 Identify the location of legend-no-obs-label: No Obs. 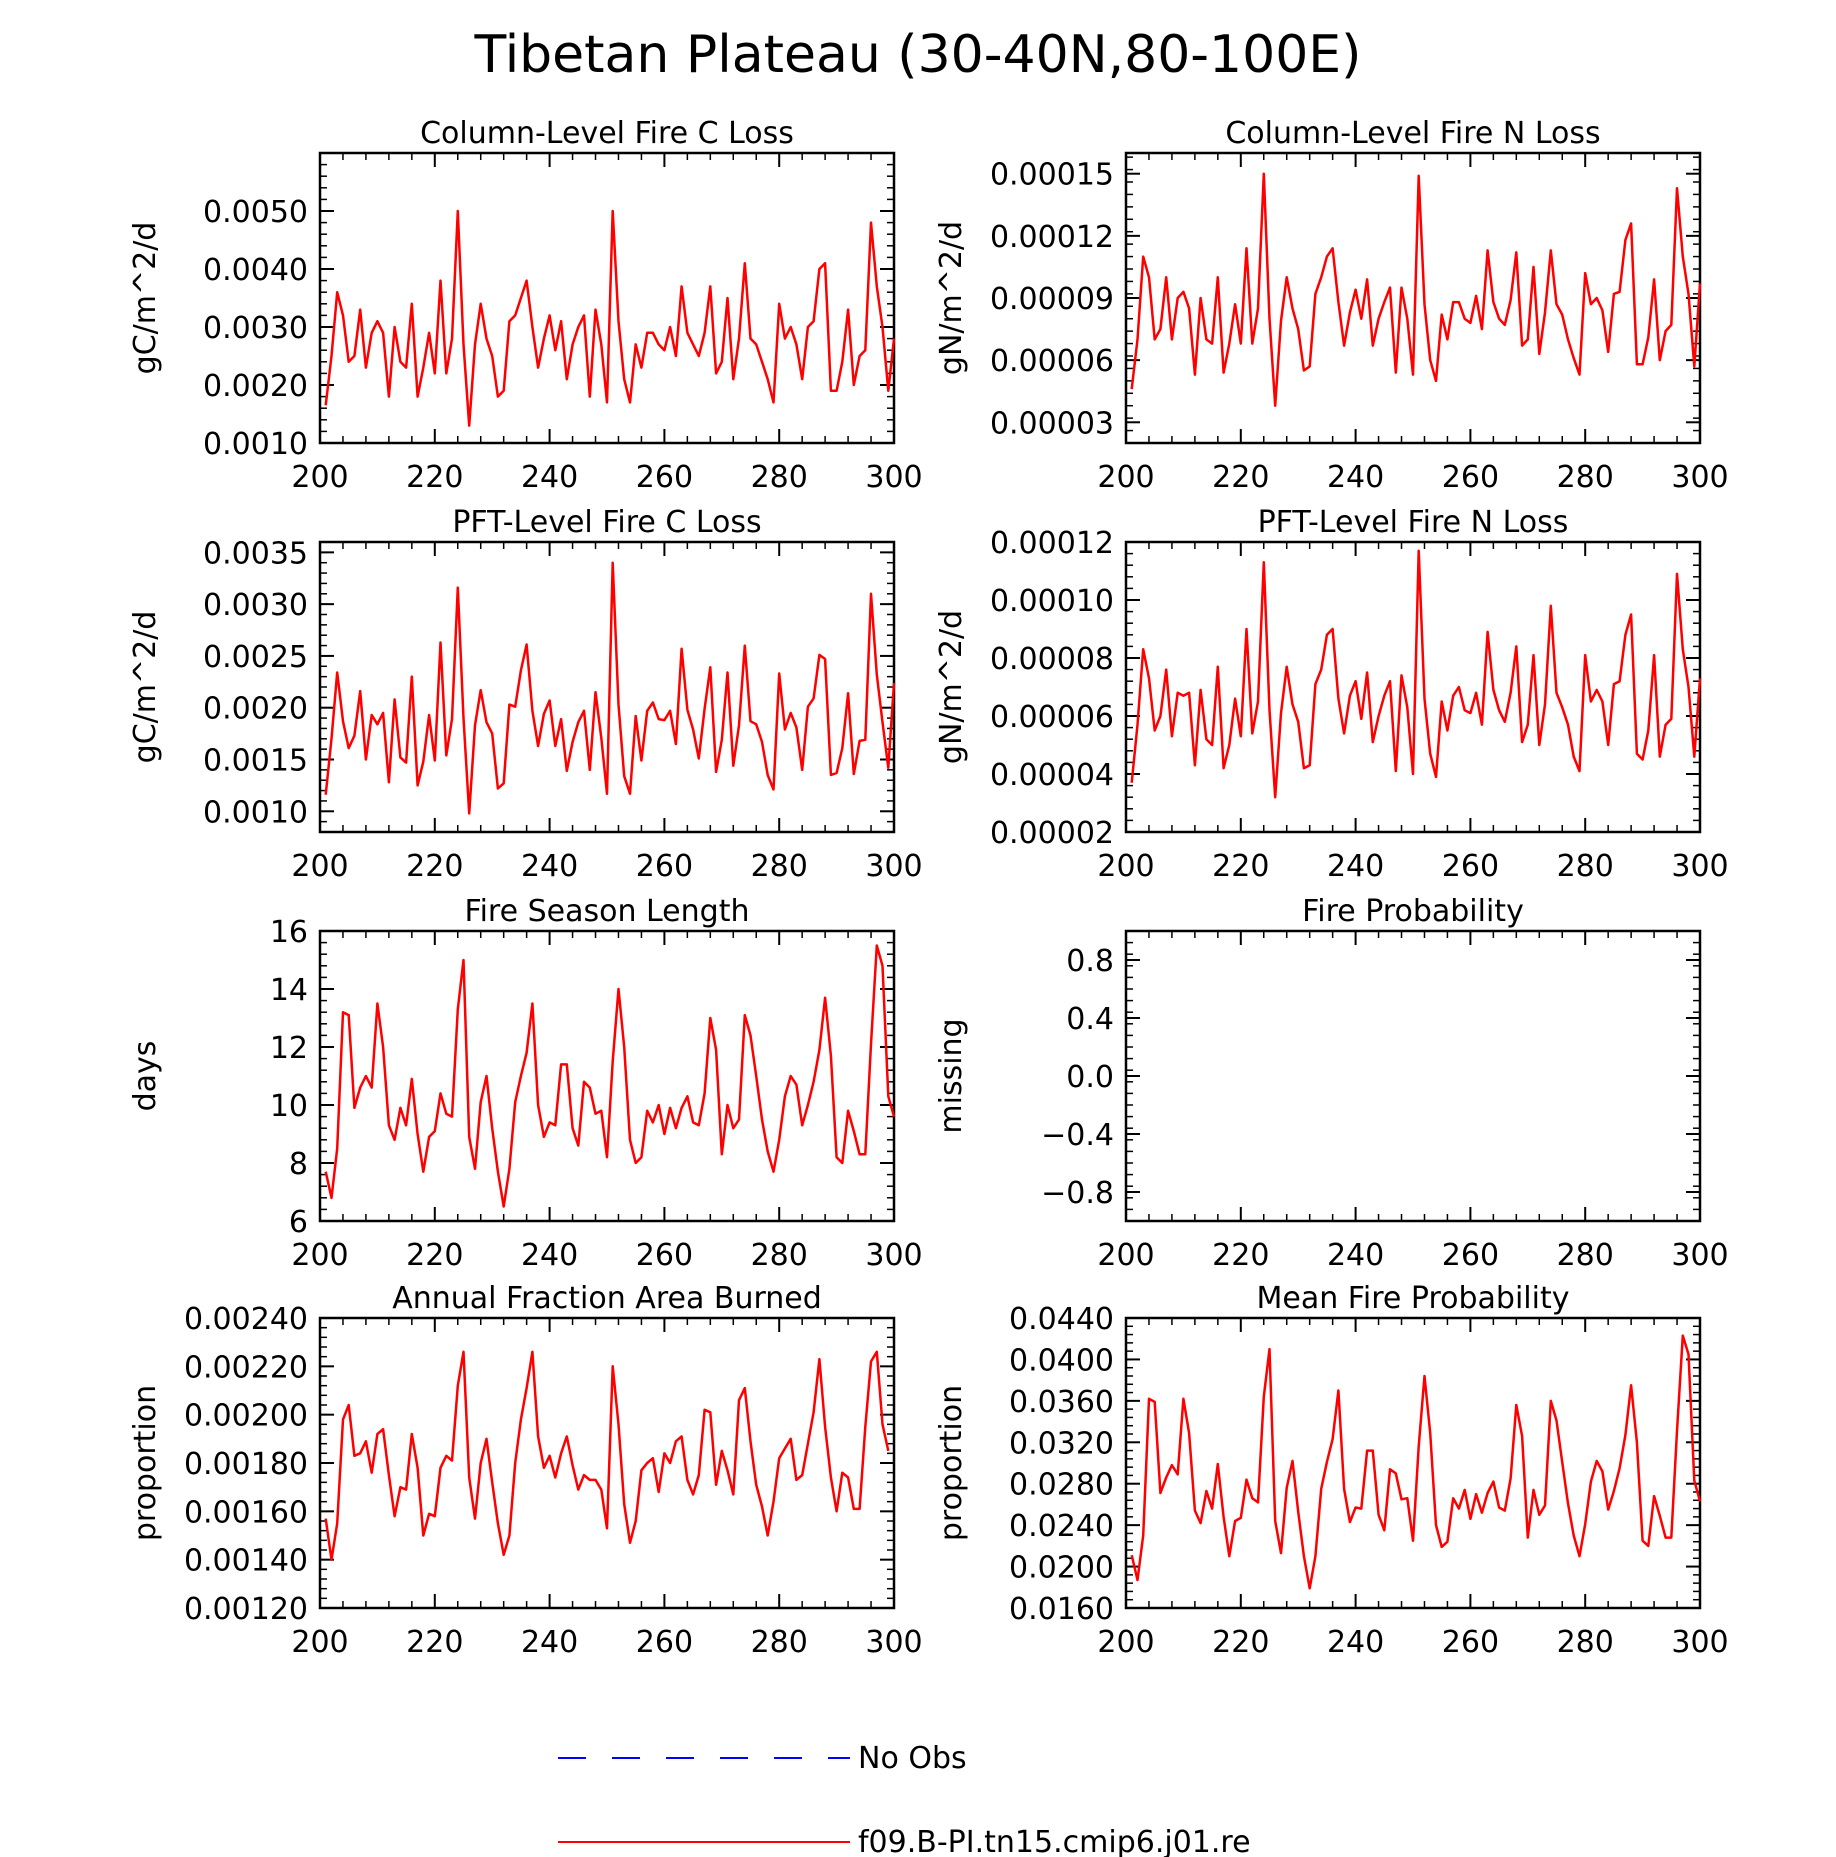
(912, 1758).